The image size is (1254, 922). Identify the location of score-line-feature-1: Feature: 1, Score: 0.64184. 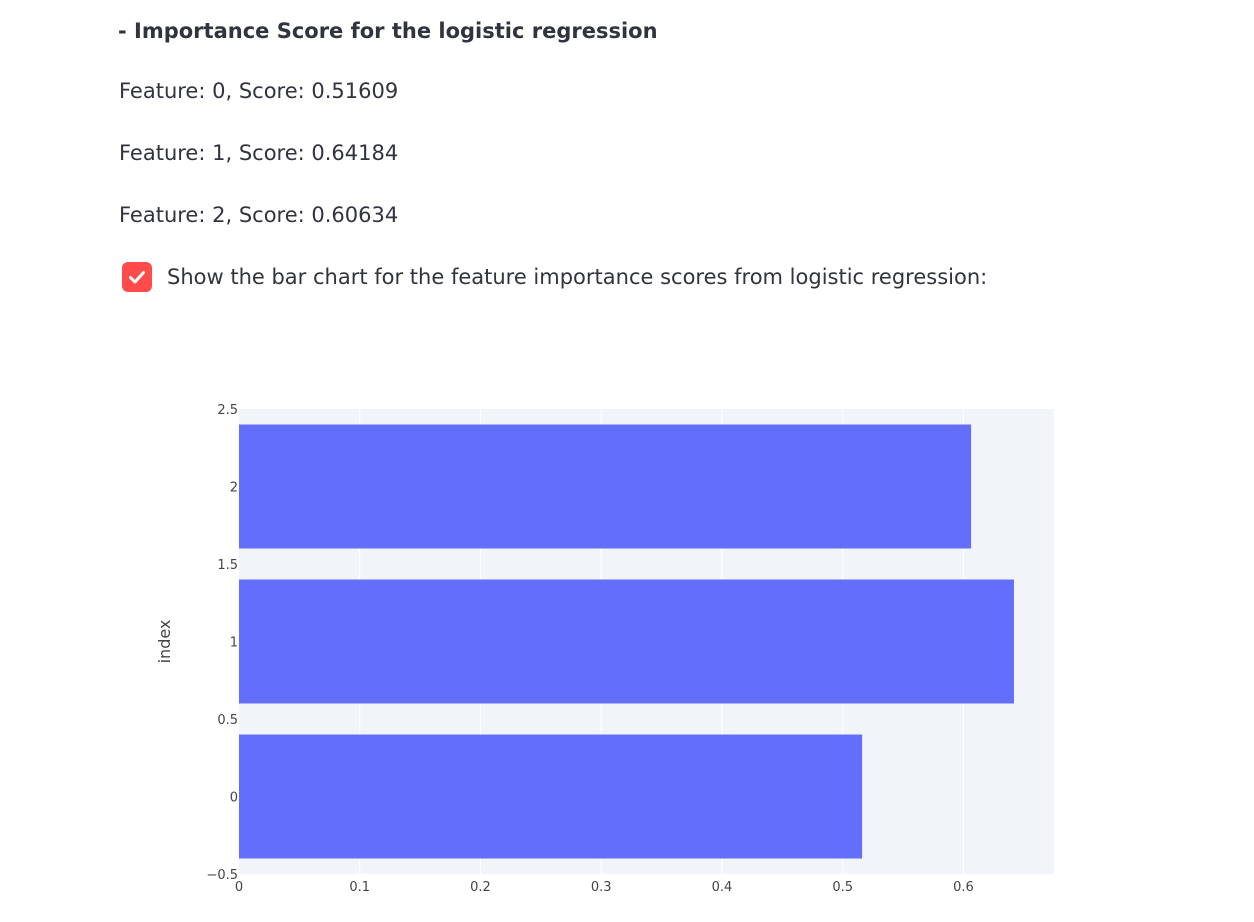
(259, 153).